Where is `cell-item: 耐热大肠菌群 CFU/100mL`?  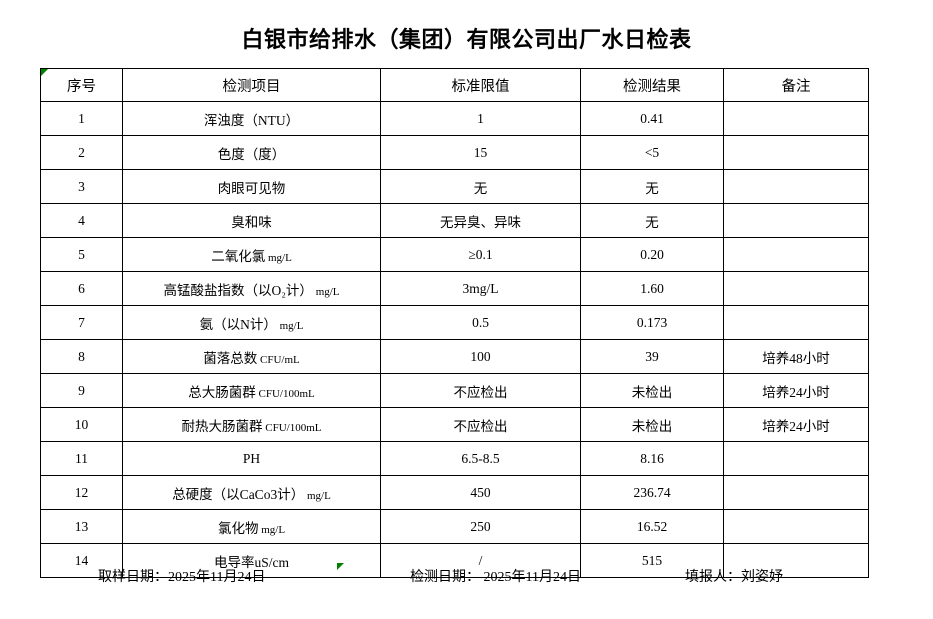 cell-item: 耐热大肠菌群 CFU/100mL is located at coordinates (251, 424).